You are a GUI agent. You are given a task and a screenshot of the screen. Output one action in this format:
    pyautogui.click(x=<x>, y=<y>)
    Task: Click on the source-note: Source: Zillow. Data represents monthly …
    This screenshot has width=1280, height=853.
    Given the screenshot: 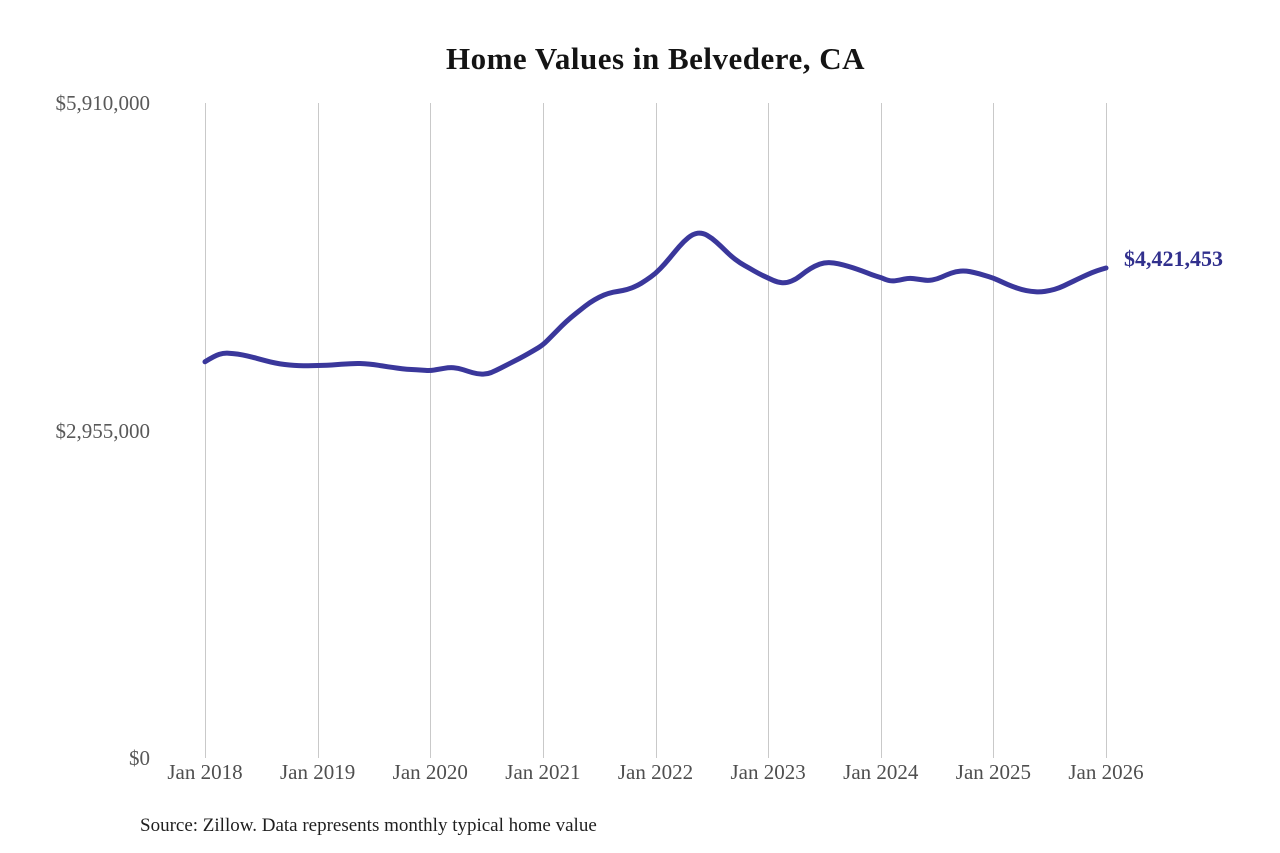 What is the action you would take?
    pyautogui.click(x=368, y=825)
    